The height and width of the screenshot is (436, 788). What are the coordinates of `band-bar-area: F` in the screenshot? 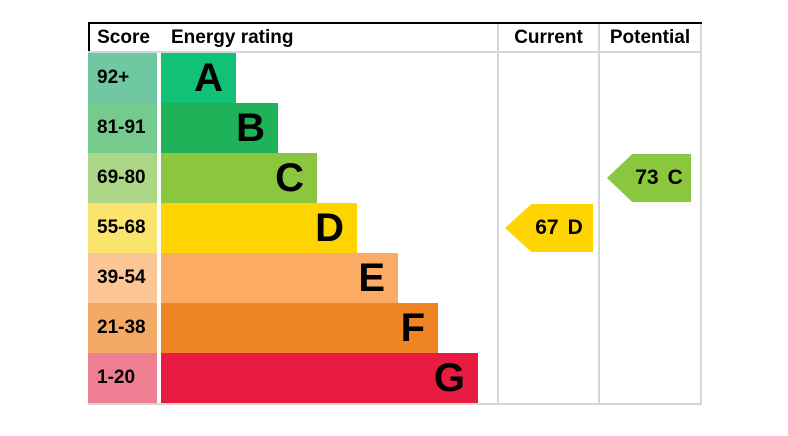 It's located at (329, 328).